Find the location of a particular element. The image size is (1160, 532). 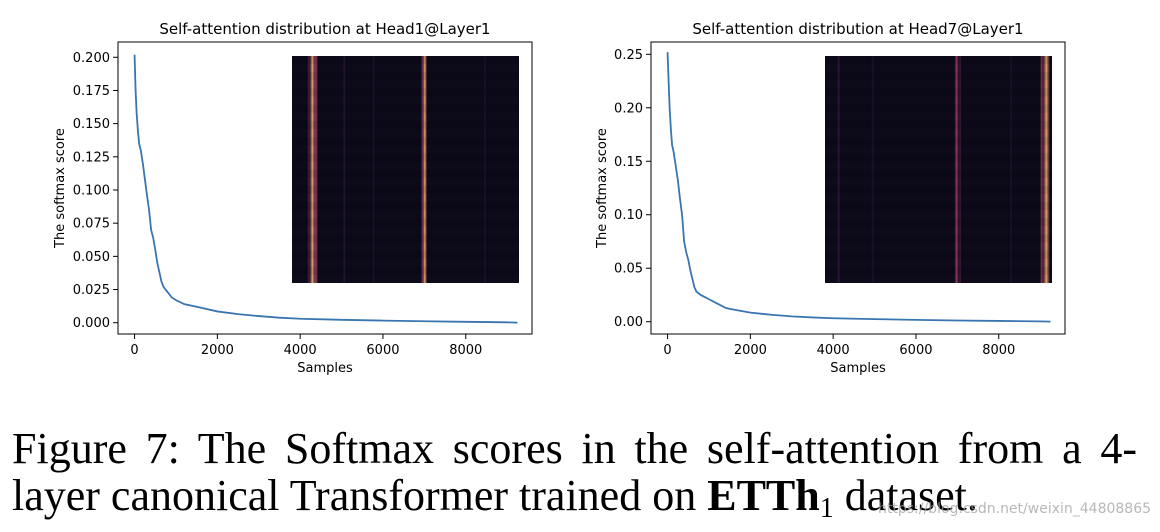

caption-text-end: dataset. is located at coordinates (905, 495).